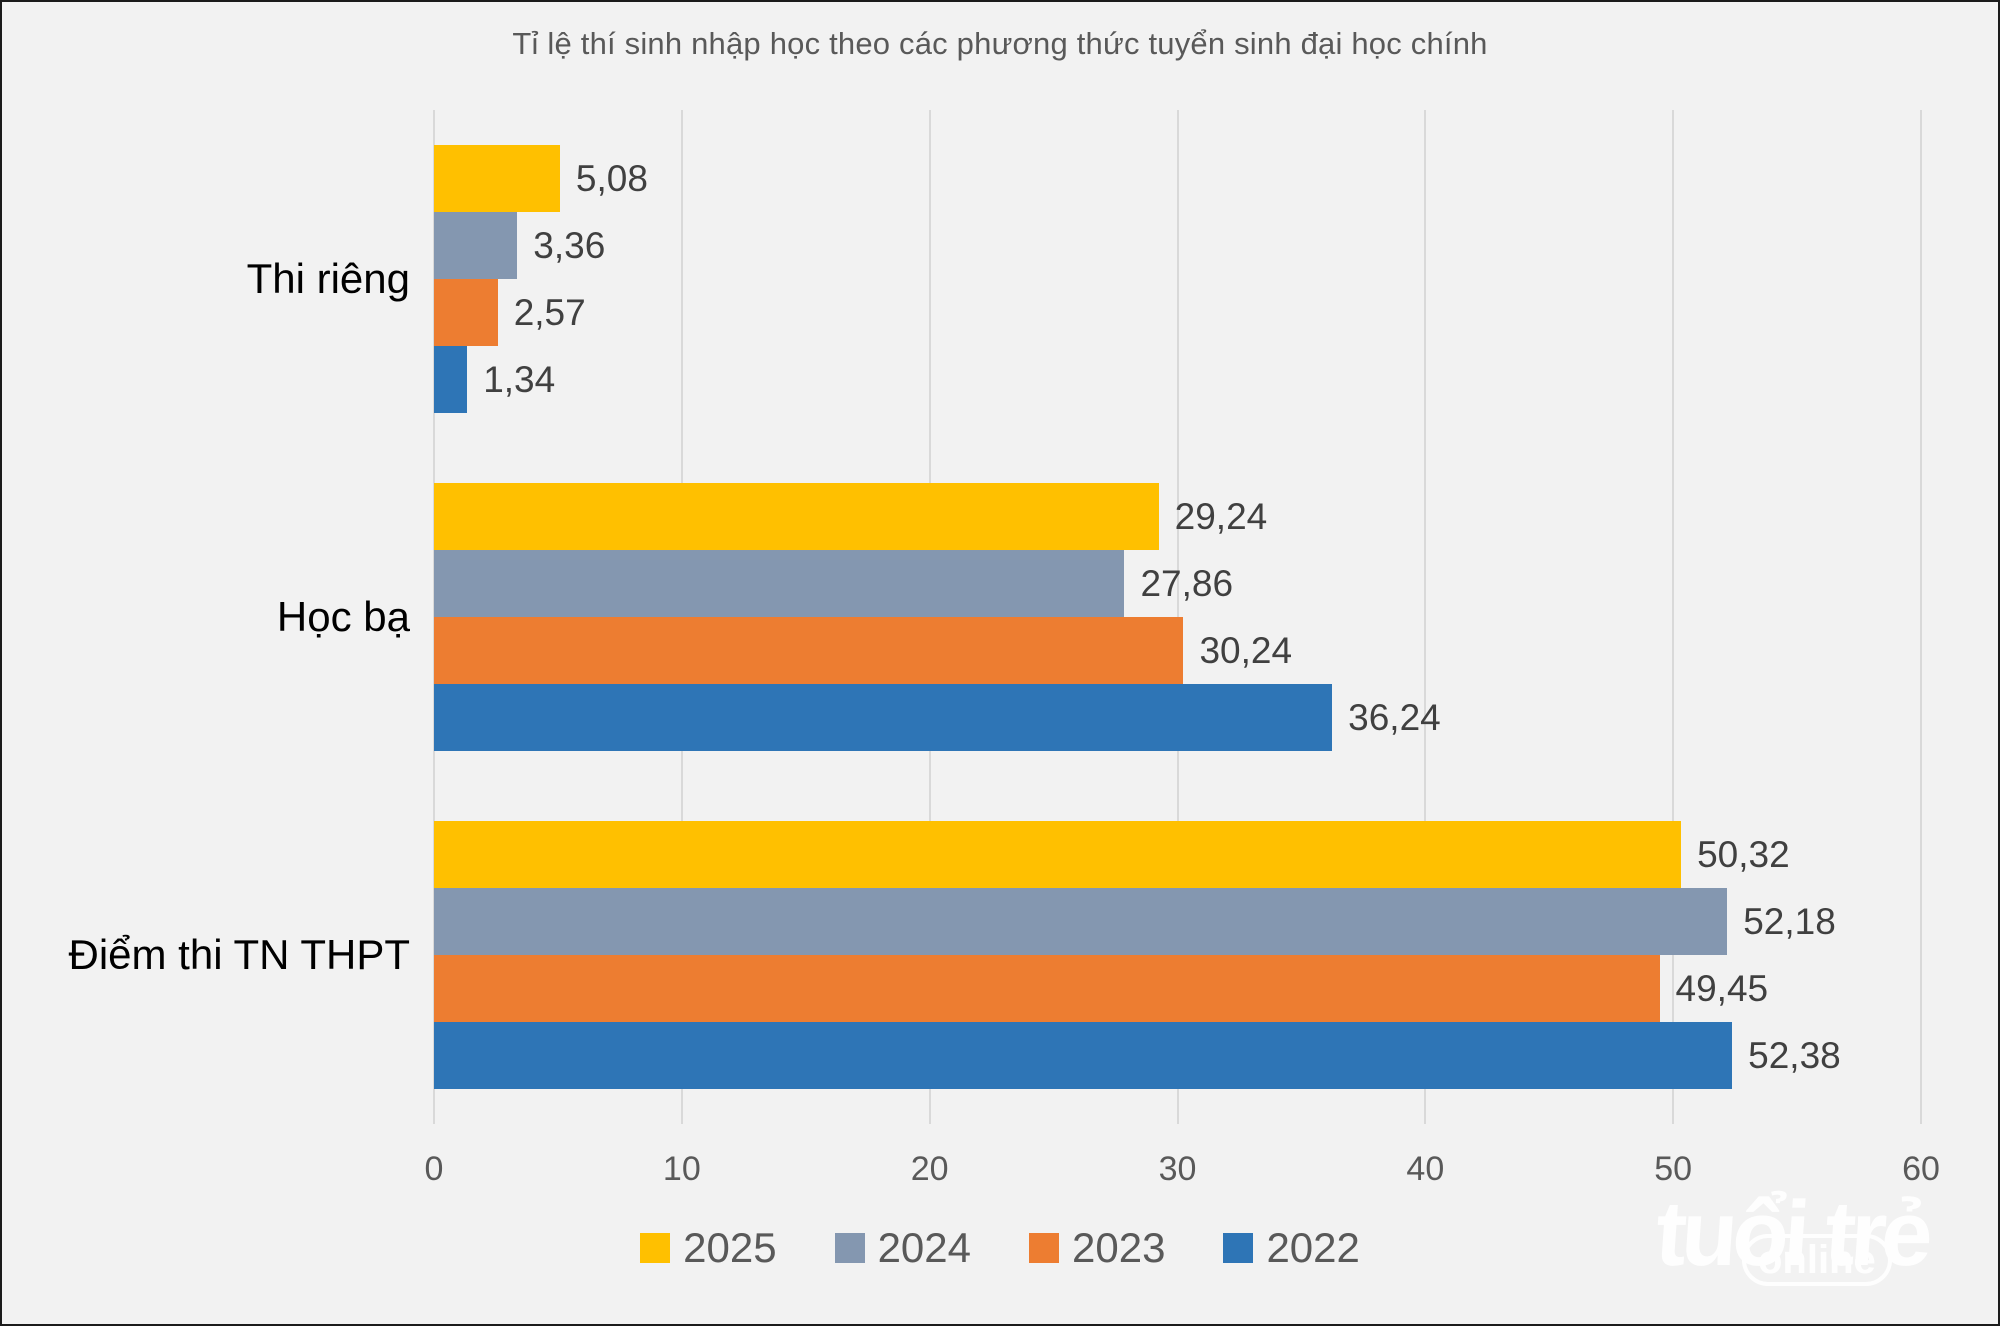 The width and height of the screenshot is (2000, 1326). What do you see at coordinates (929, 1169) in the screenshot?
I see `x-tick-label-20: 20` at bounding box center [929, 1169].